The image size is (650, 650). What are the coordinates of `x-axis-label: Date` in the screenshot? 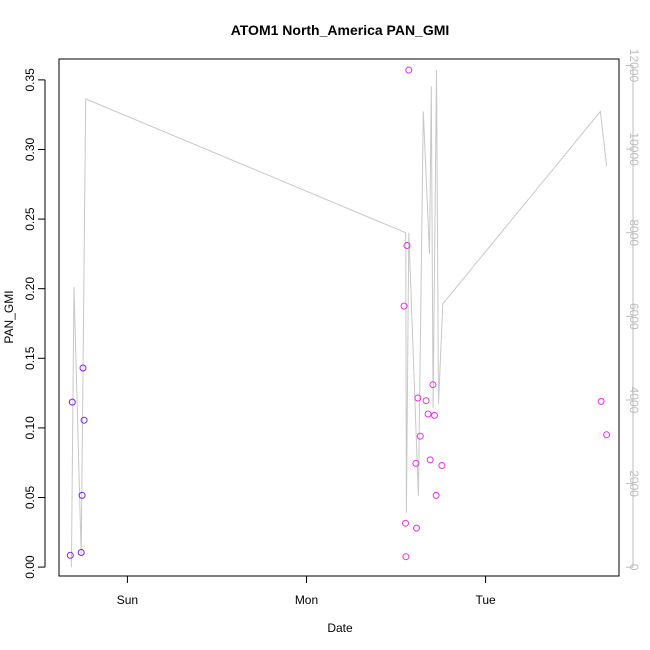 It's located at (340, 628).